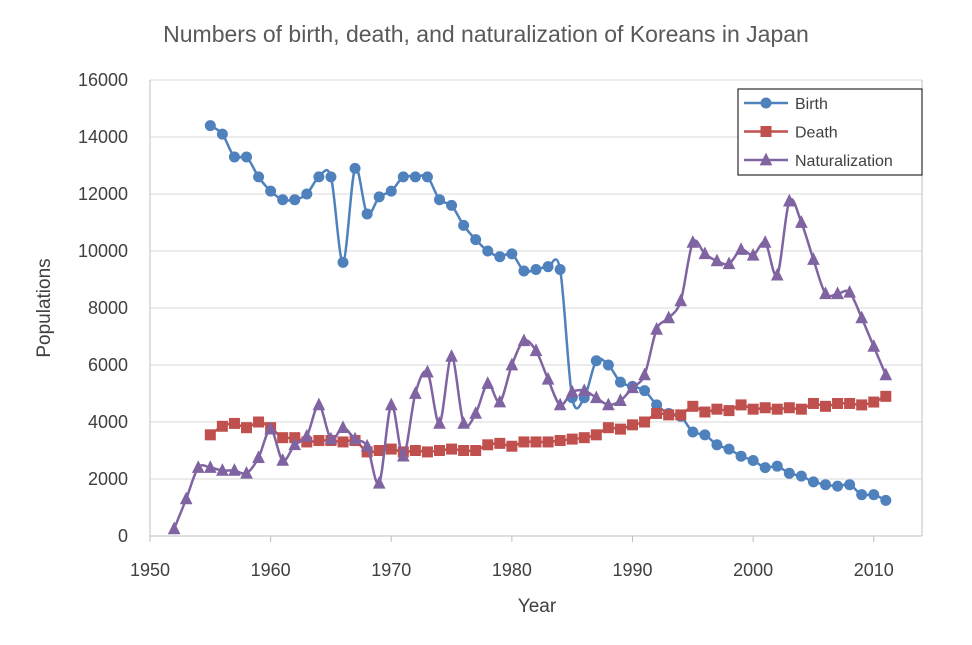 This screenshot has height=645, width=972. What do you see at coordinates (103, 80) in the screenshot?
I see `y-tick-label: 16000` at bounding box center [103, 80].